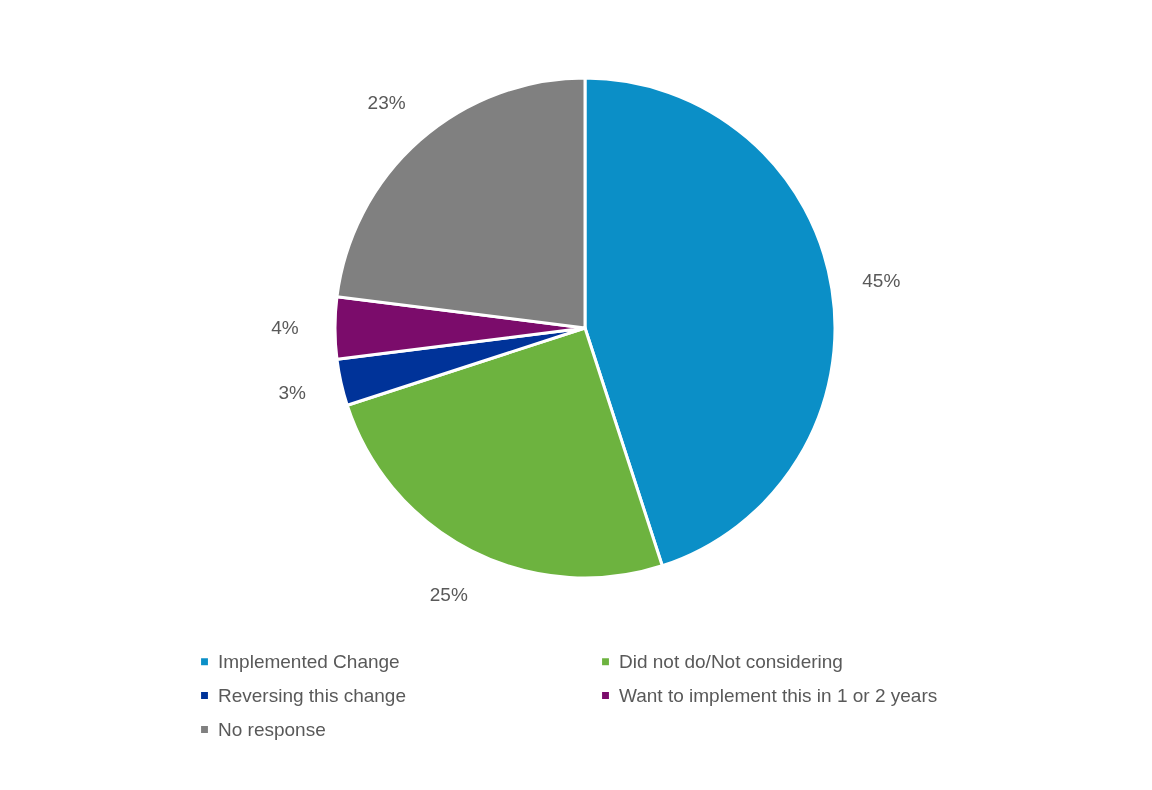  What do you see at coordinates (272, 729) in the screenshot?
I see `legend-label: No response` at bounding box center [272, 729].